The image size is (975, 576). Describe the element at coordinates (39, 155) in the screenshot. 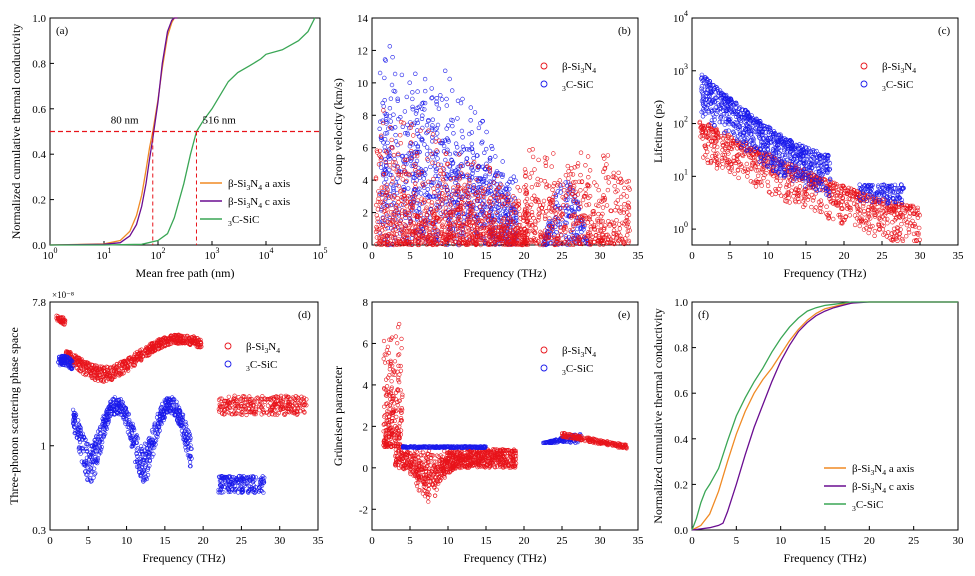

I see `y-tick-label-part: .` at that location.